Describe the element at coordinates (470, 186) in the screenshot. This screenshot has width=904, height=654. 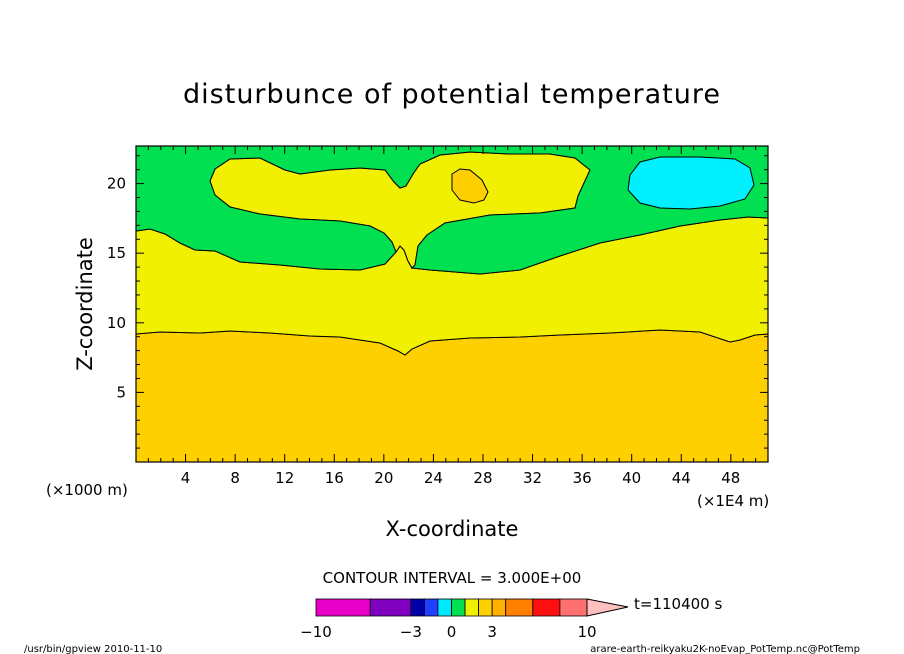
I see `region-orange-blob` at that location.